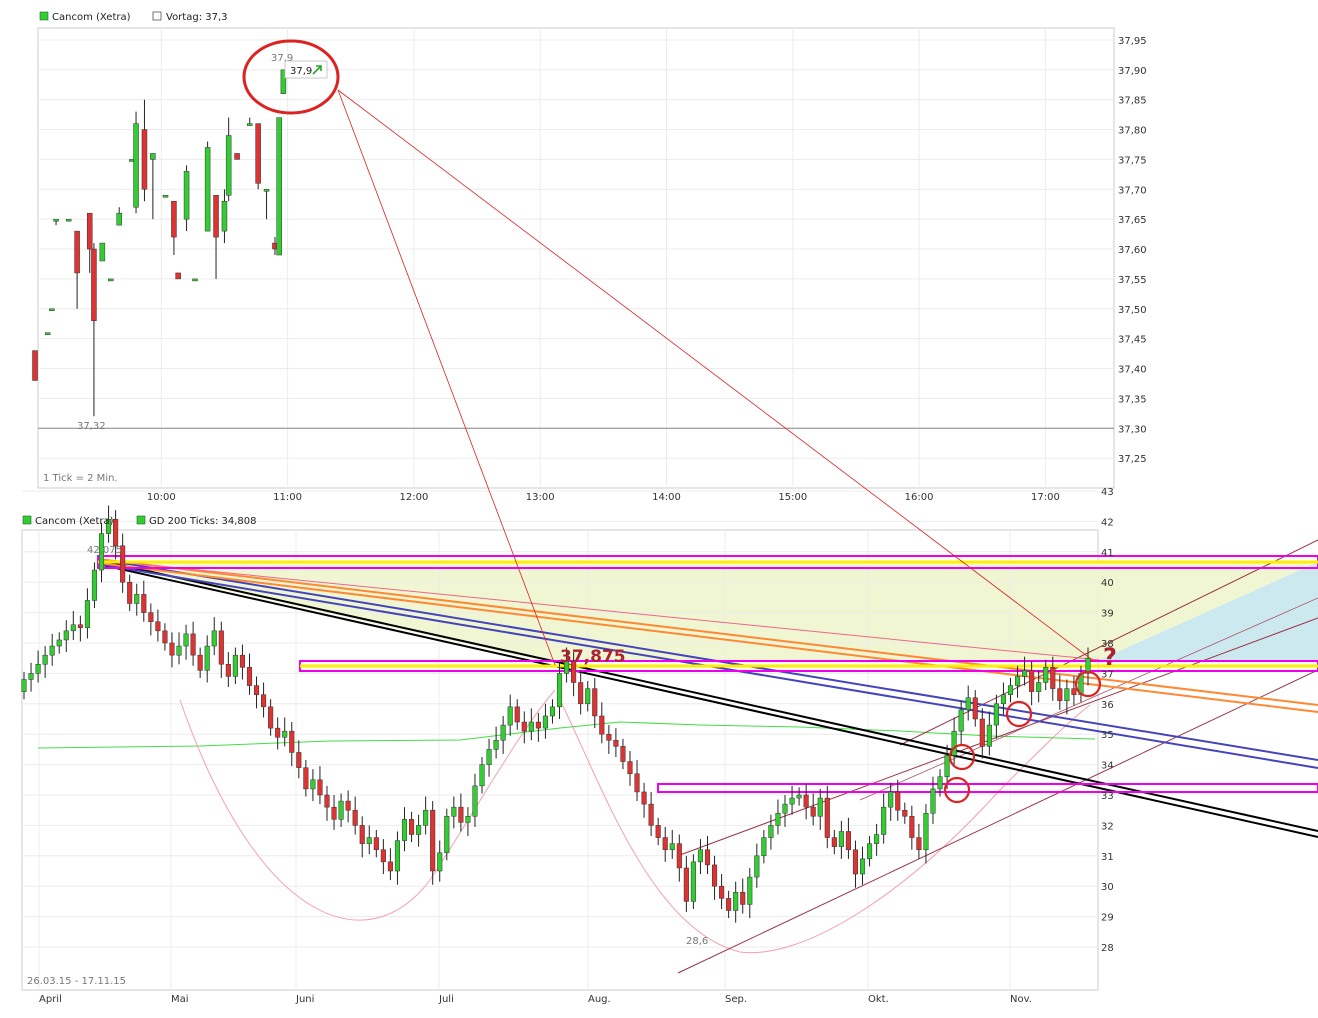 This screenshot has height=1018, width=1318. Describe the element at coordinates (1107, 796) in the screenshot. I see `longterm-y-tick: 33` at that location.